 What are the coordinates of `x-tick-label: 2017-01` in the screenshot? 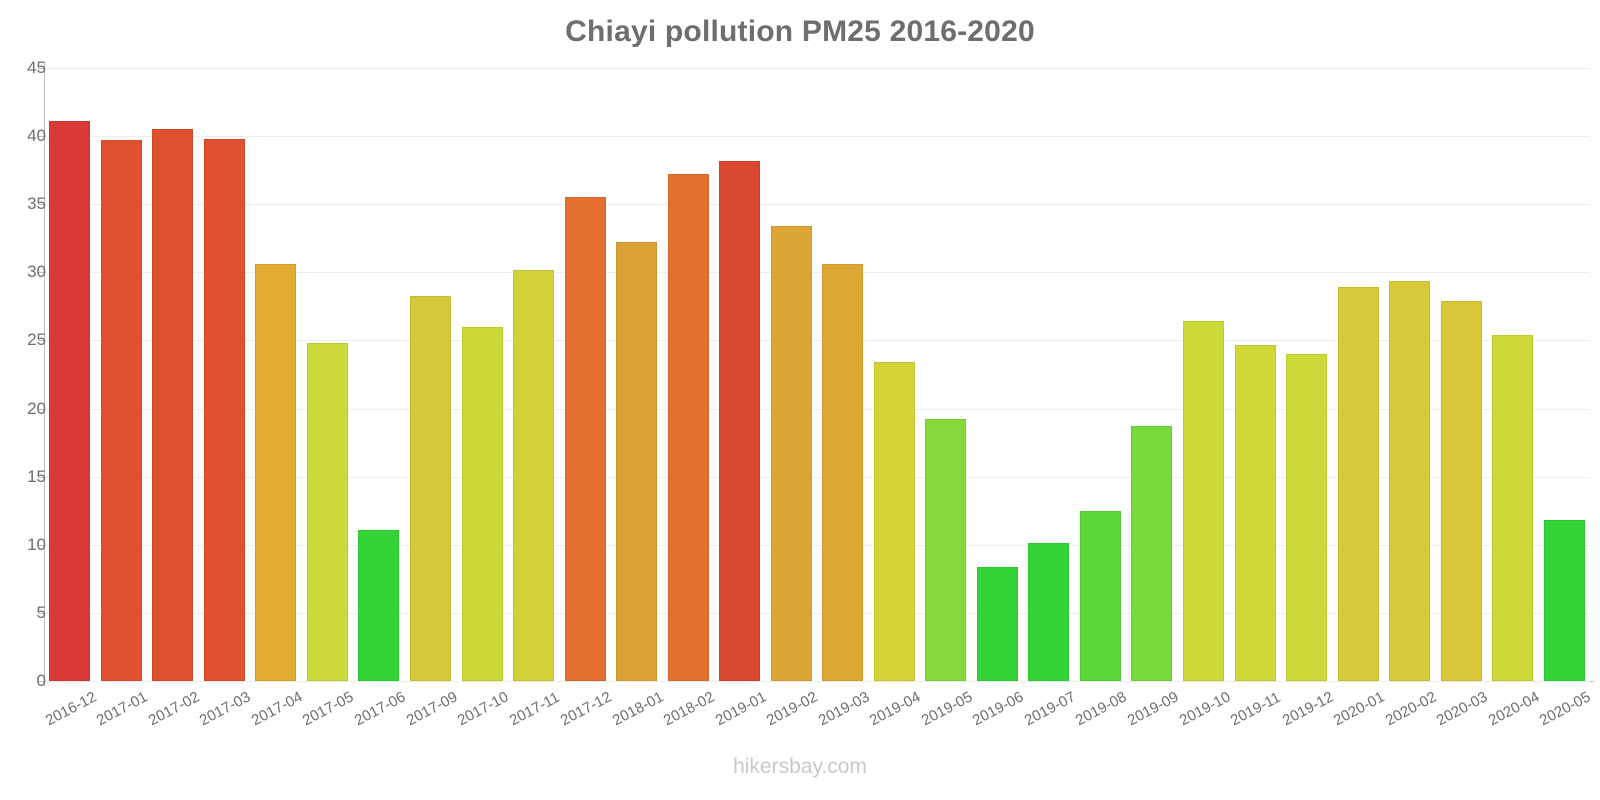 It's located at (122, 709).